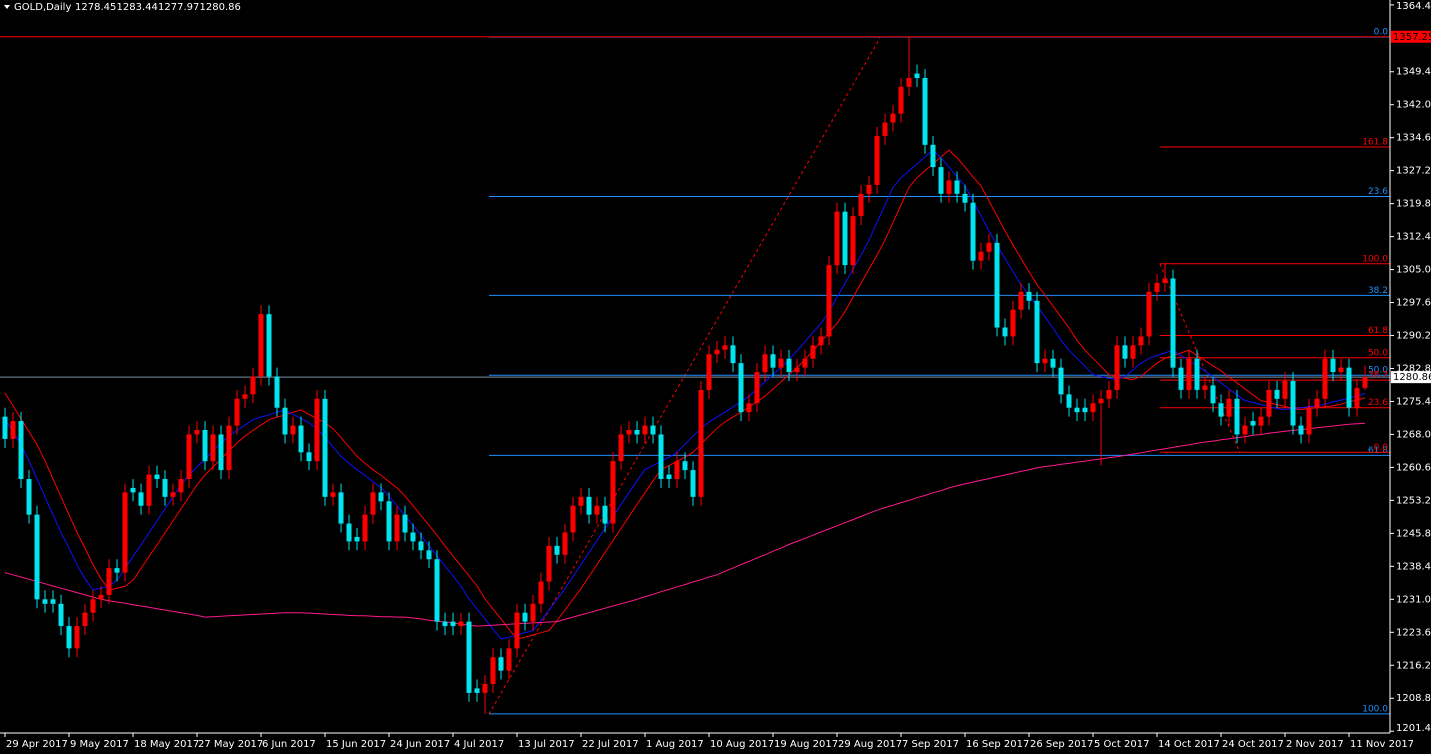 This screenshot has height=754, width=1431. I want to click on y-tick-label: 1268.00, so click(1413, 434).